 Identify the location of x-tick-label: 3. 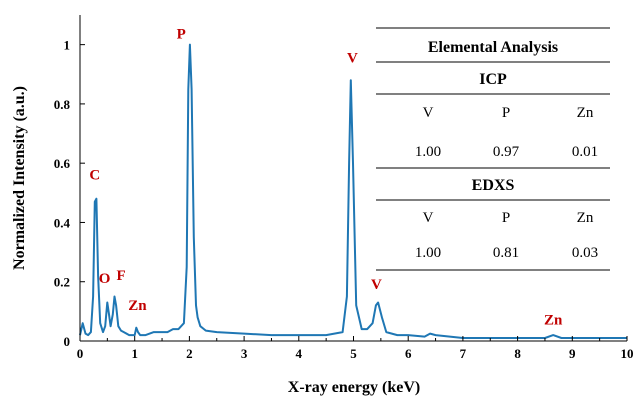
(244, 353).